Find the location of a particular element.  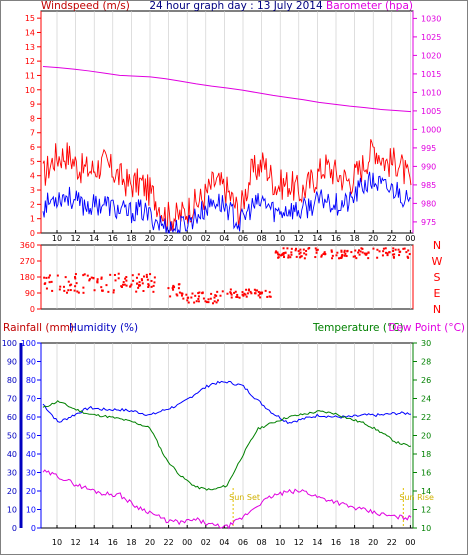

temp-right-tick-label: 24 is located at coordinates (426, 399).